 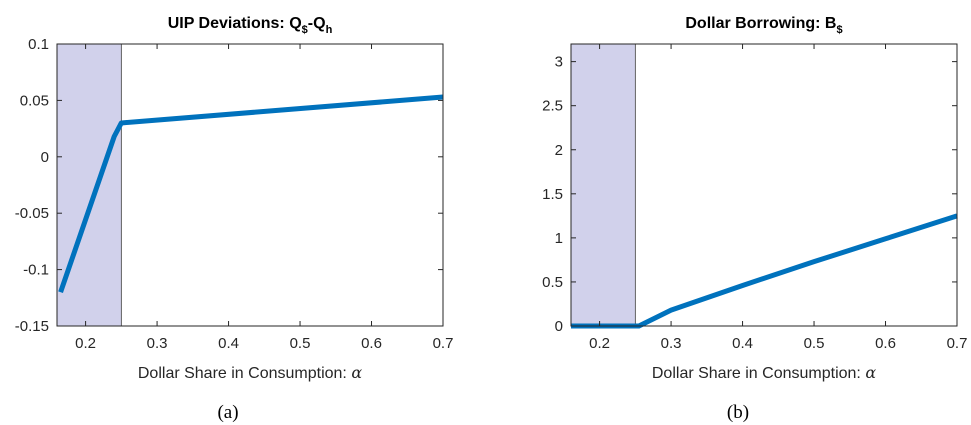 I want to click on y-tick-label: -0.1, so click(x=36, y=270).